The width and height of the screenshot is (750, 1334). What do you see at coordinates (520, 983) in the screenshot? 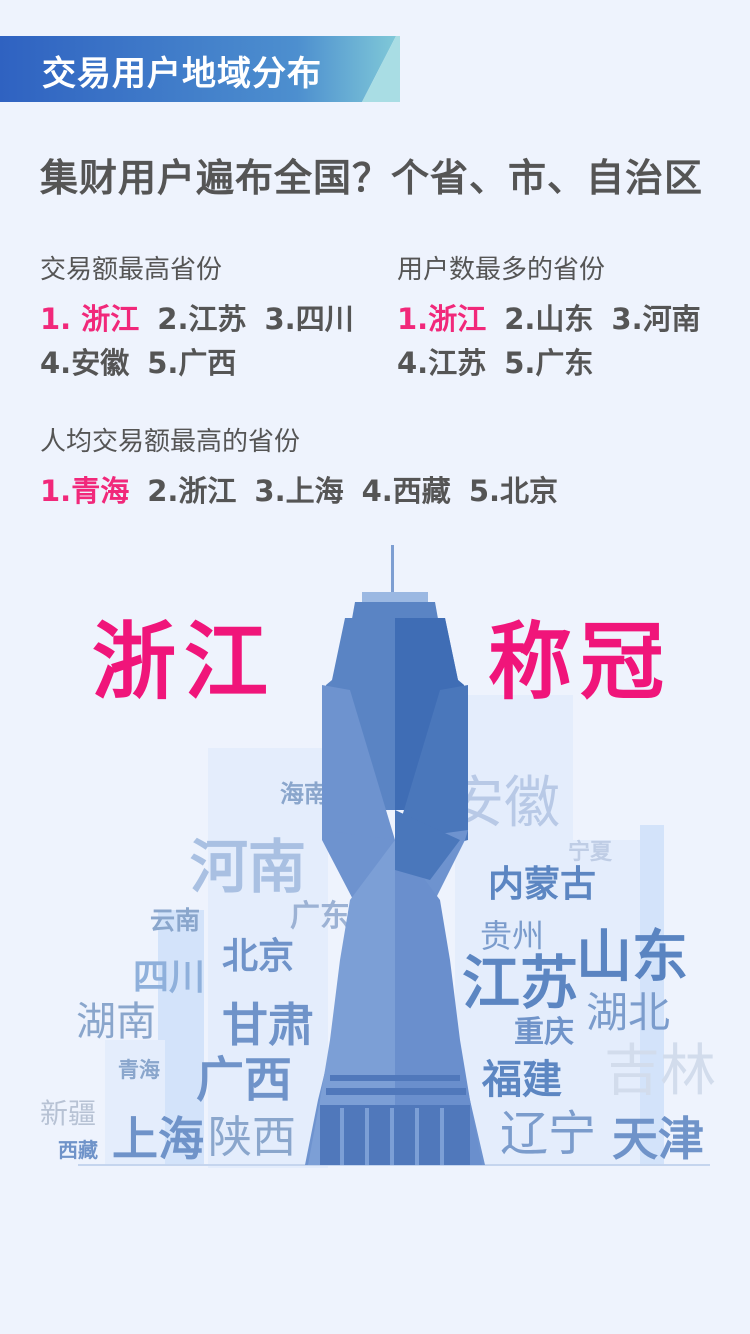
I see `province-word: 江苏` at bounding box center [520, 983].